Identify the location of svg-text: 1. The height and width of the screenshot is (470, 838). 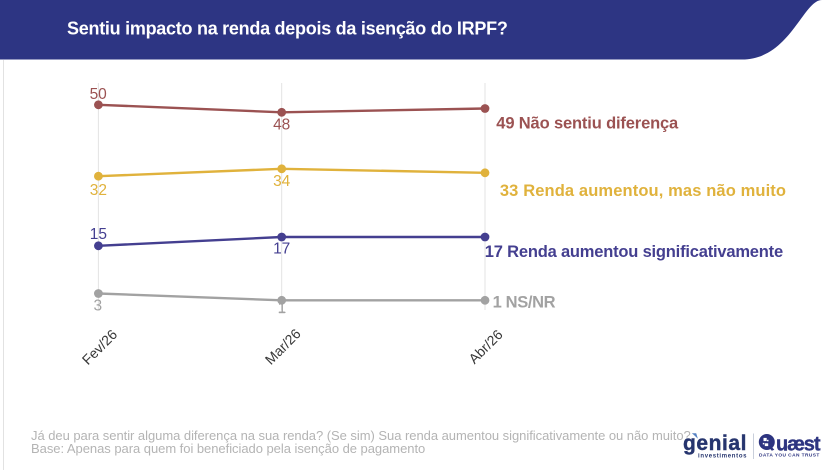
(282, 308).